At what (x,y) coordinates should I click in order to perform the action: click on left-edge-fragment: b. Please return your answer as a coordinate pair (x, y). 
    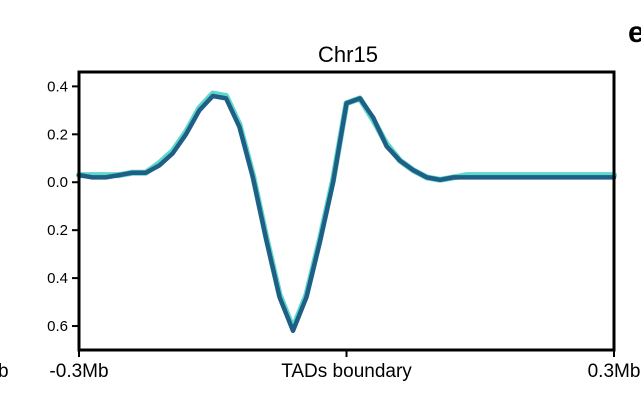
    Looking at the image, I should click on (4, 371).